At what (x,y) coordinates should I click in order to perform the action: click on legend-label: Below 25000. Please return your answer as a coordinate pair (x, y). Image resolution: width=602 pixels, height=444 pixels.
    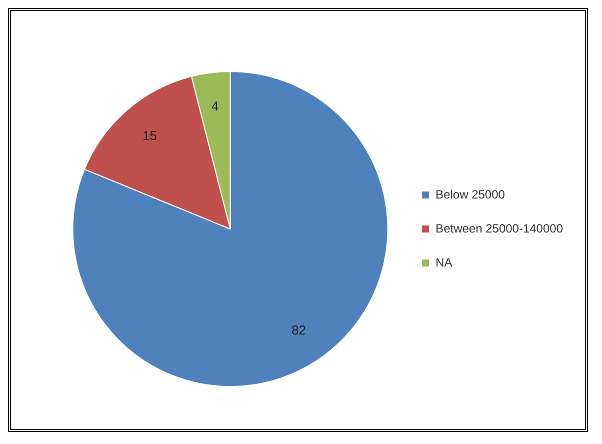
    Looking at the image, I should click on (471, 194).